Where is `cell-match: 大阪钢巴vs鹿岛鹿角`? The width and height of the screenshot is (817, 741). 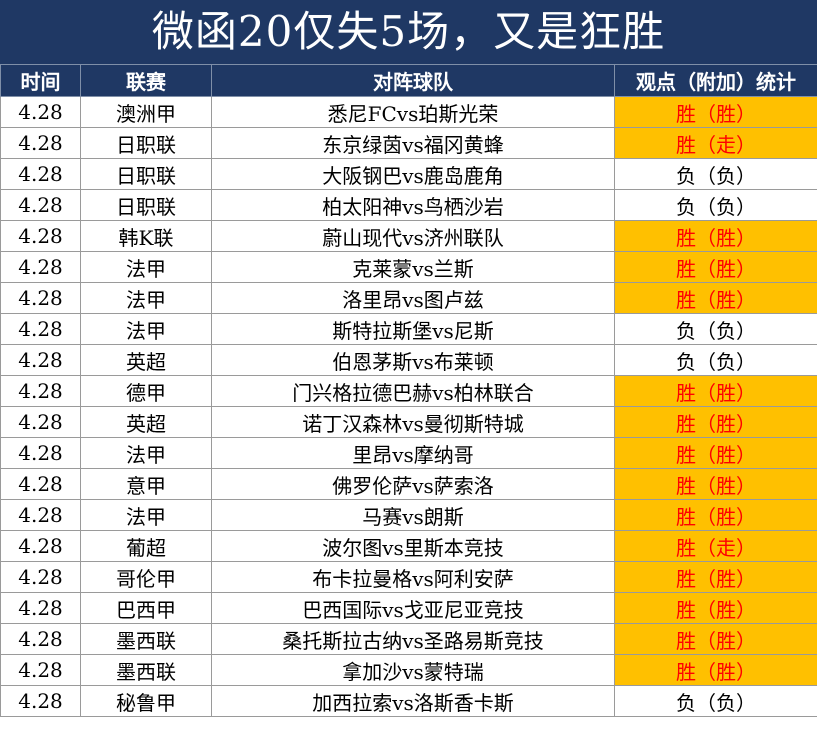 cell-match: 大阪钢巴vs鹿岛鹿角 is located at coordinates (413, 174).